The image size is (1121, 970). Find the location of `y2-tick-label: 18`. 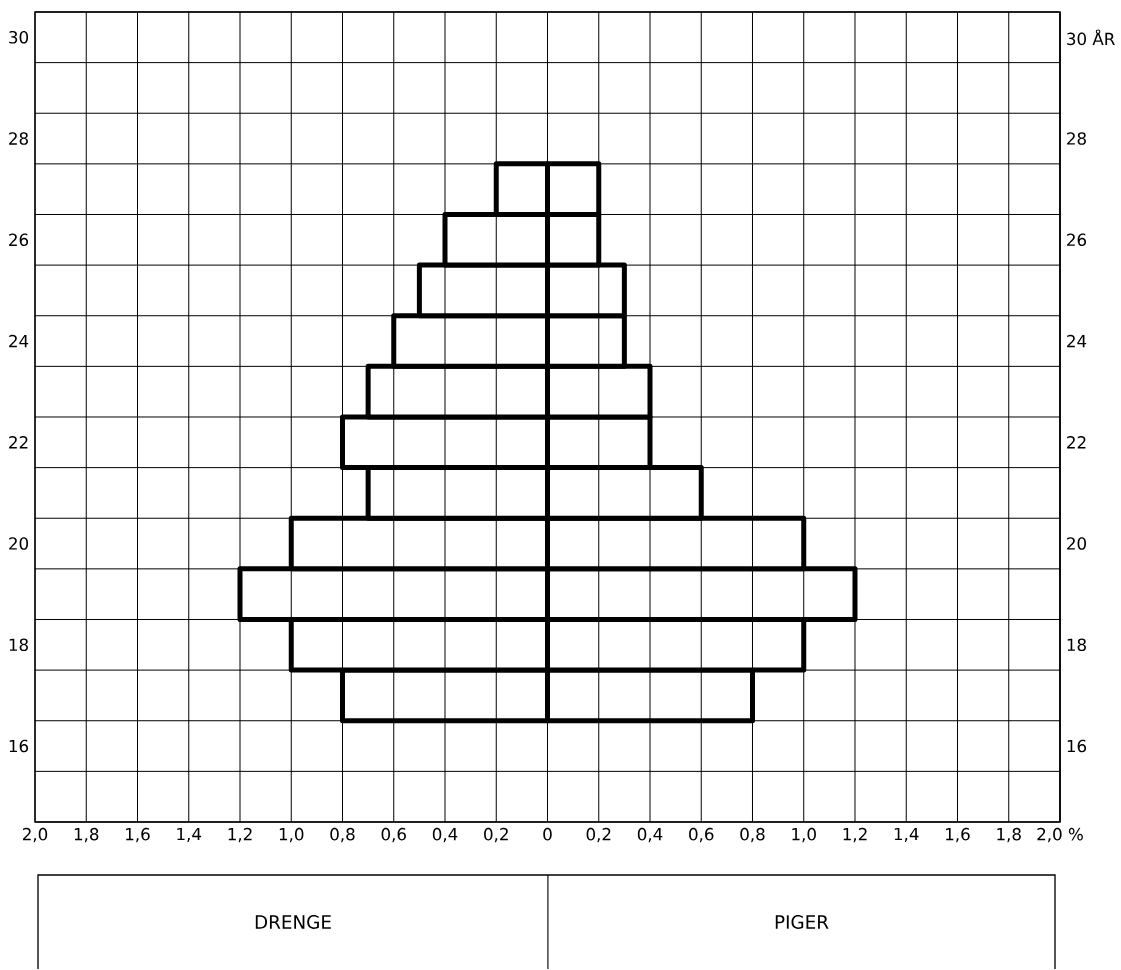

y2-tick-label: 18 is located at coordinates (1076, 645).